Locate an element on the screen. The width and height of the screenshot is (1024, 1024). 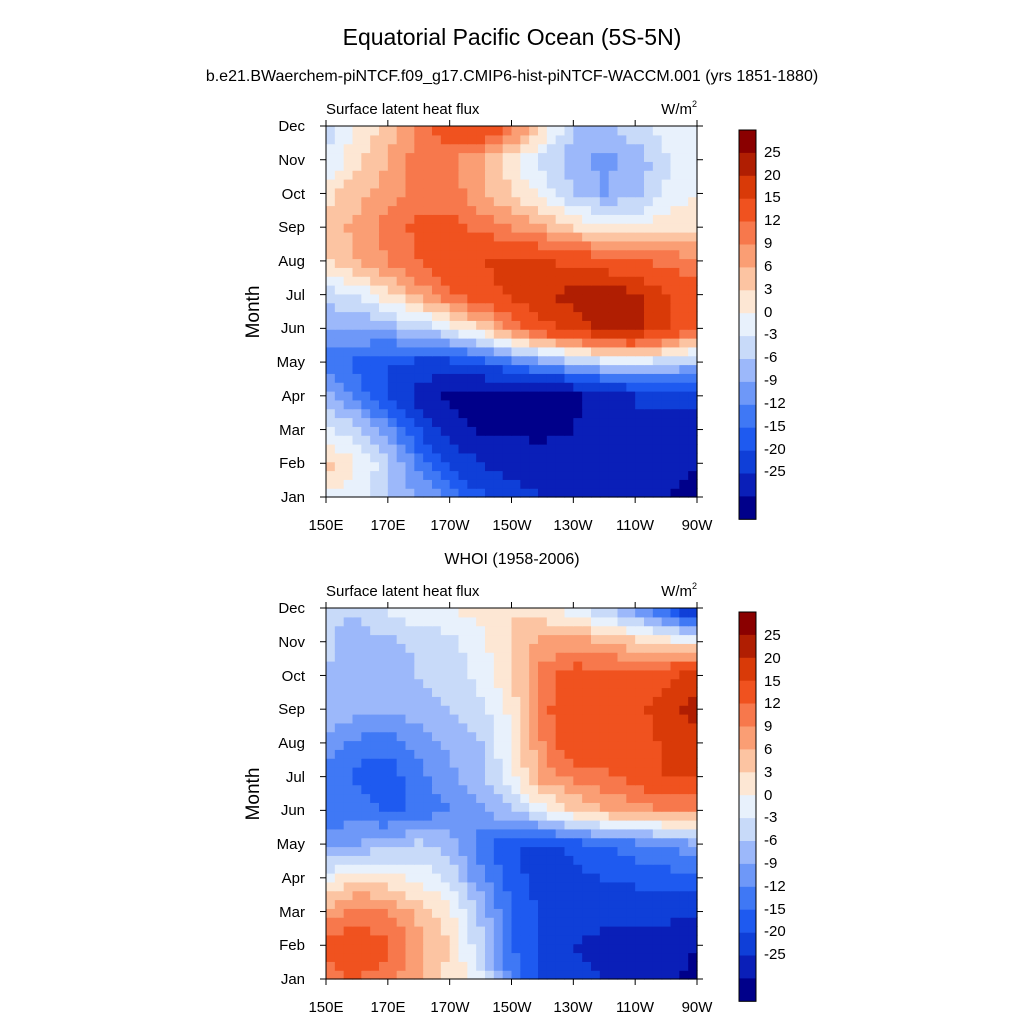
y-tick-label: Dec is located at coordinates (291, 608).